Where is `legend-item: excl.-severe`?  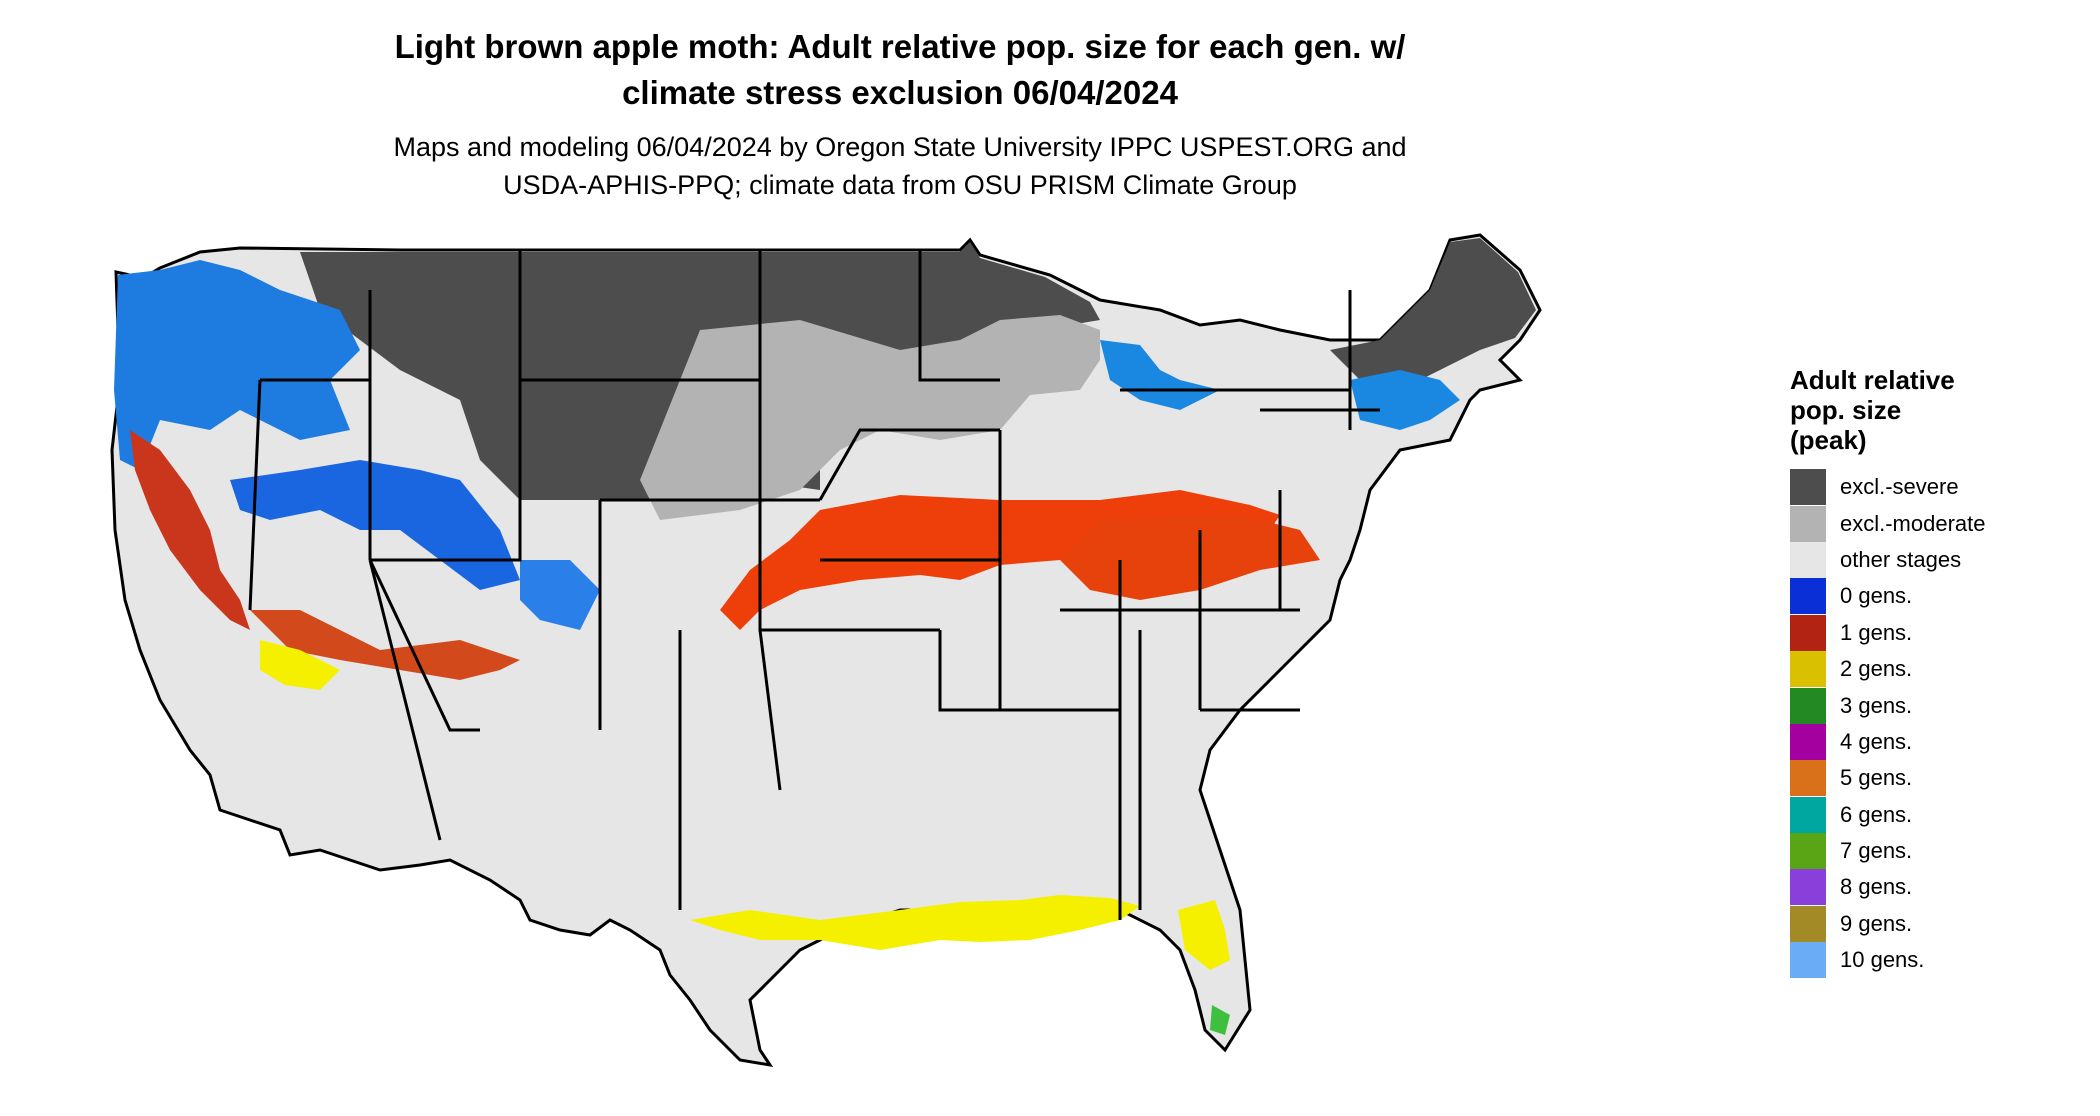
legend-item: excl.-severe is located at coordinates (1940, 487).